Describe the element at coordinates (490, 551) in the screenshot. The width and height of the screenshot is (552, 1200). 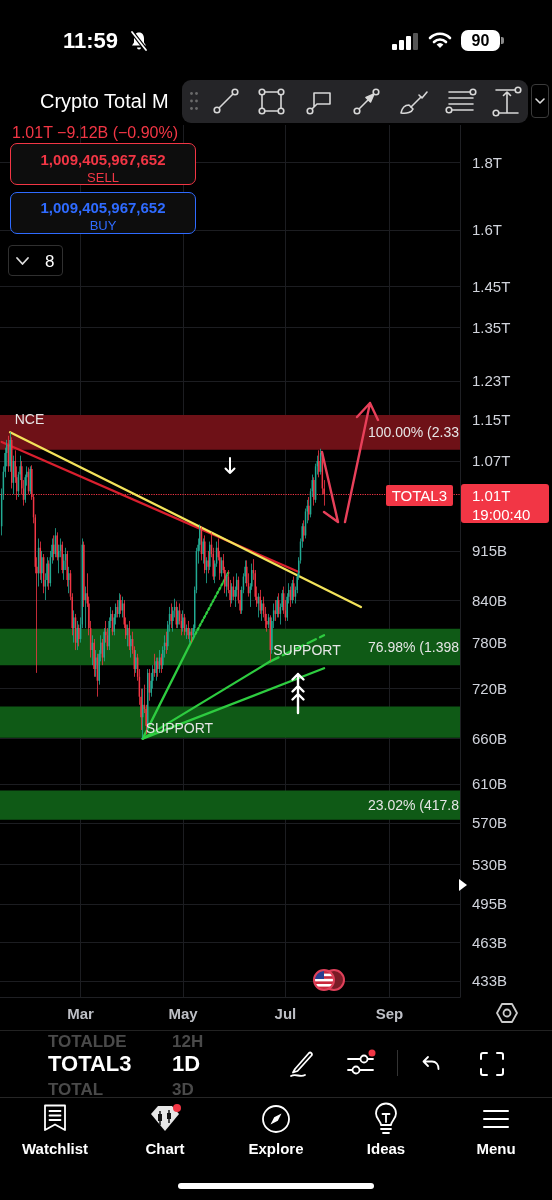
I see `y-tick-label: 915B` at that location.